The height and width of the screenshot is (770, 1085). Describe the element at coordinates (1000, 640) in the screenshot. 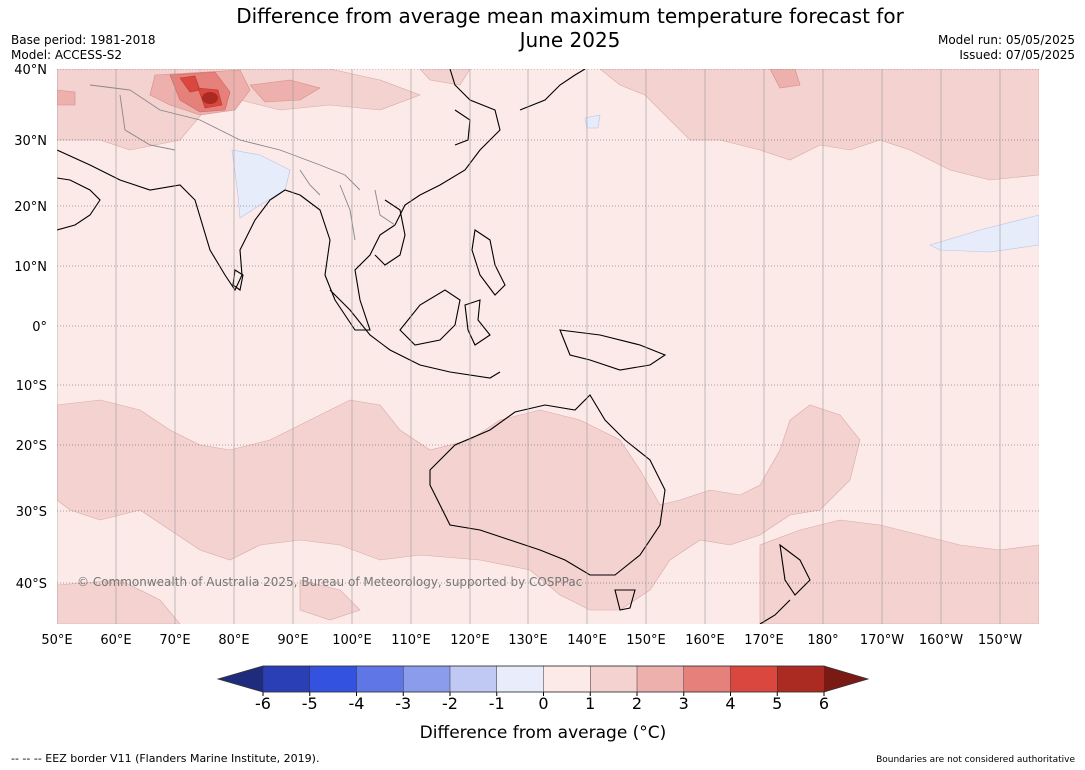

I see `lon-label: 150°W` at that location.